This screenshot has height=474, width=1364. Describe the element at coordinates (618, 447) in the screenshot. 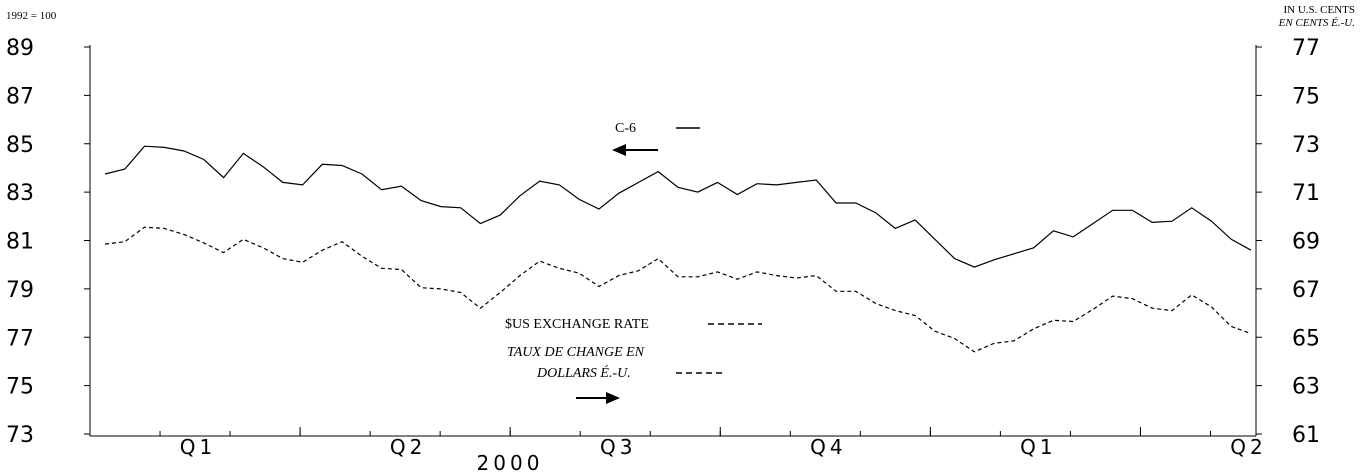

I see `quarter-label: Q3` at that location.